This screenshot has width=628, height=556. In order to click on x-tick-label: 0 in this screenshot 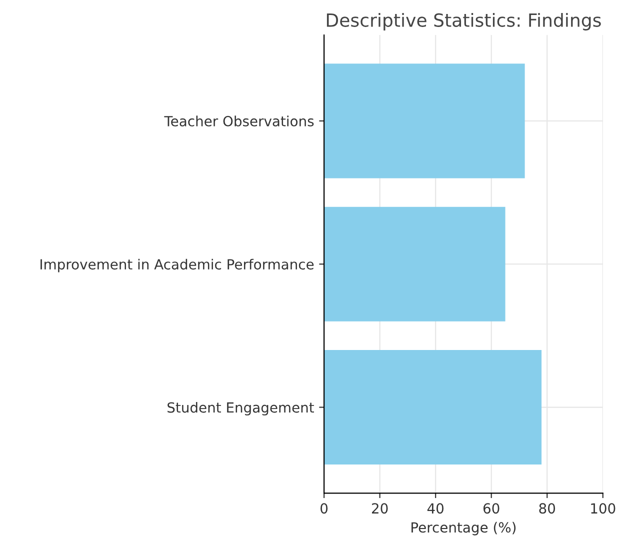, I will do `click(324, 508)`.